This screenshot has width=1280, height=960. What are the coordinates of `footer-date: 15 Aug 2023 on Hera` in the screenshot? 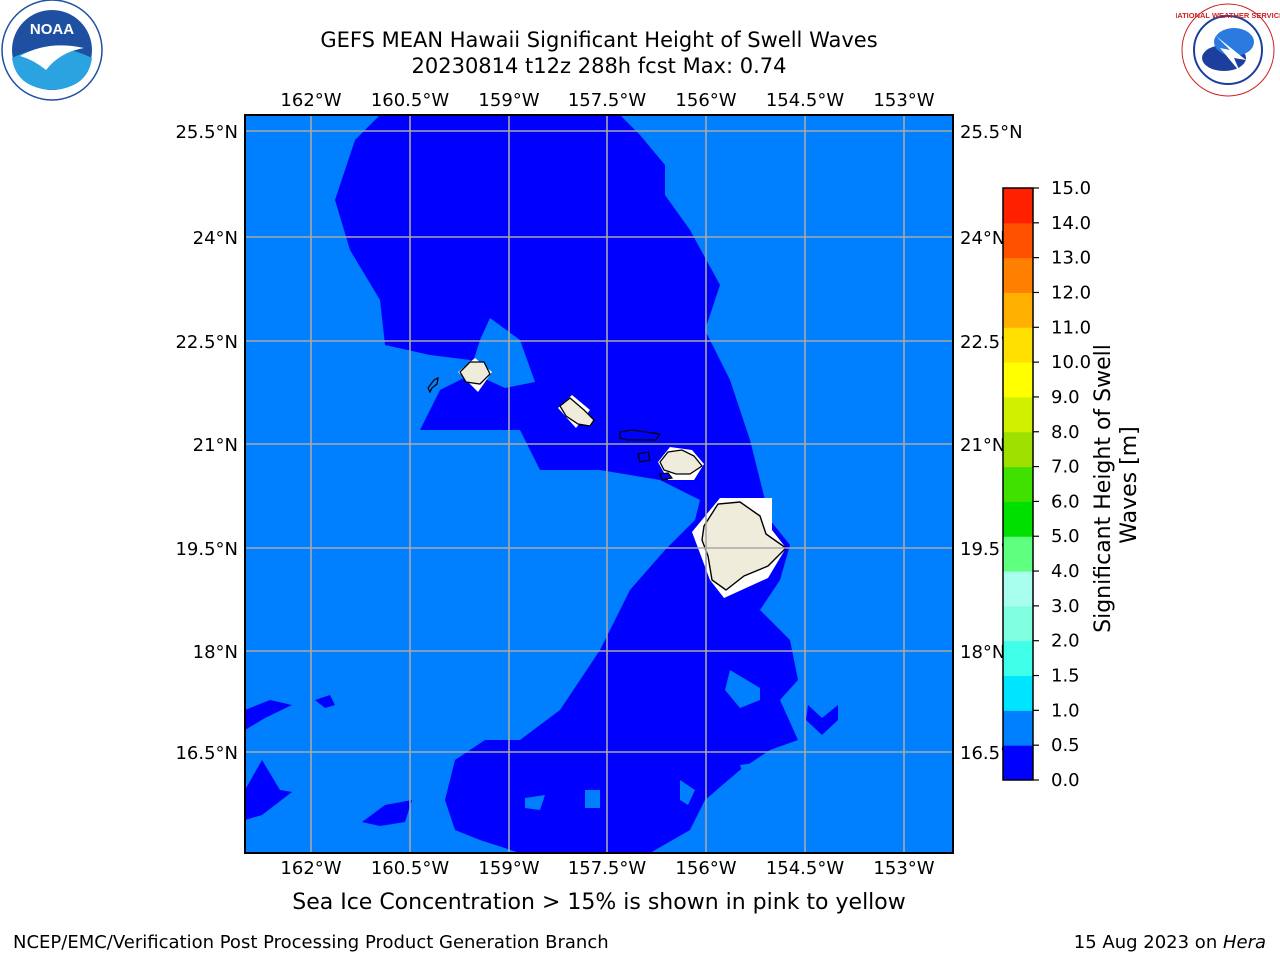 It's located at (1170, 942).